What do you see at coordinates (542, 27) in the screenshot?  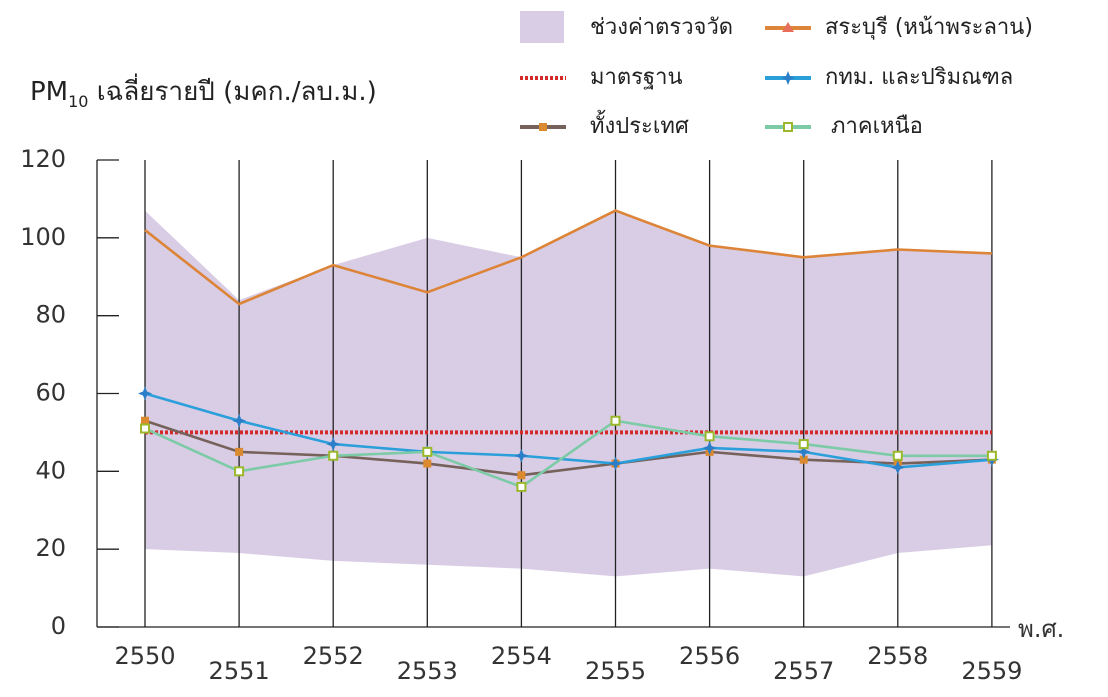 I see `legend-swatch` at bounding box center [542, 27].